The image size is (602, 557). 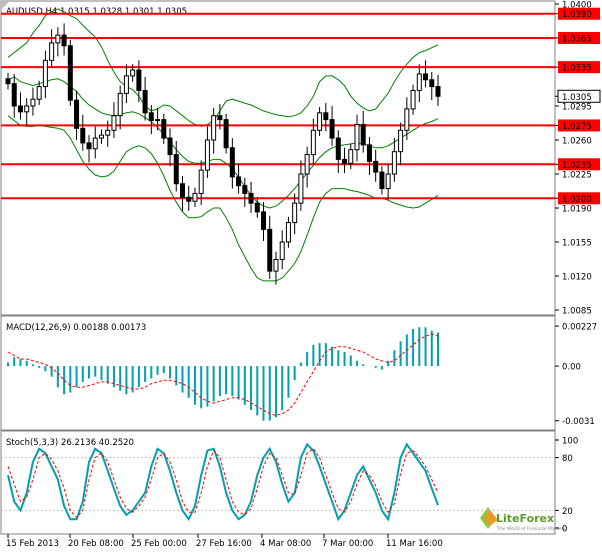 What do you see at coordinates (577, 40) in the screenshot?
I see `price-label: 1.0365` at bounding box center [577, 40].